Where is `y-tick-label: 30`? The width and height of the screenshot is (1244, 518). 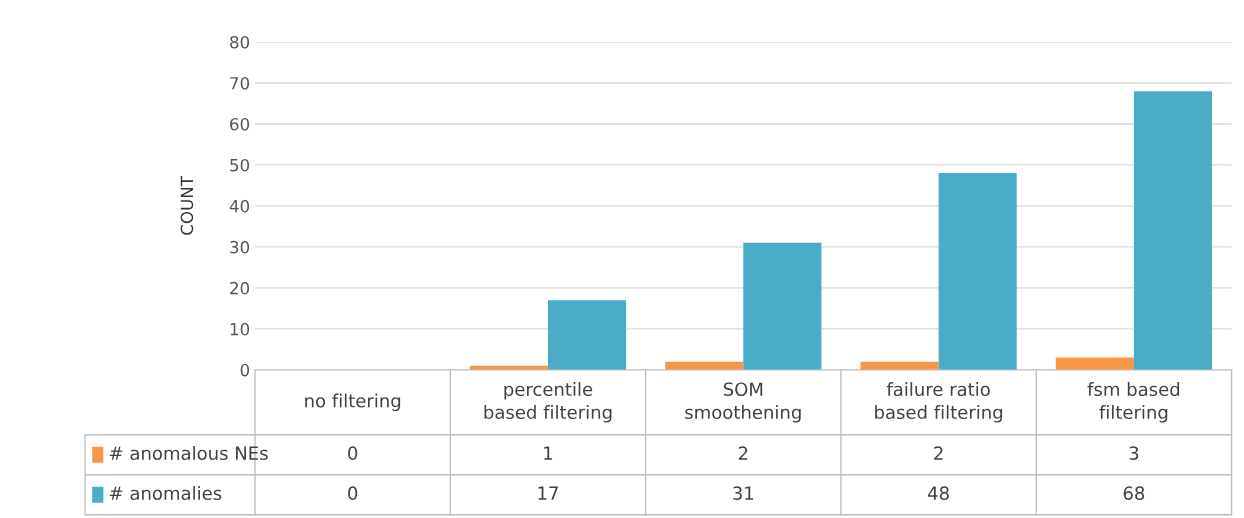 y-tick-label: 30 is located at coordinates (240, 247).